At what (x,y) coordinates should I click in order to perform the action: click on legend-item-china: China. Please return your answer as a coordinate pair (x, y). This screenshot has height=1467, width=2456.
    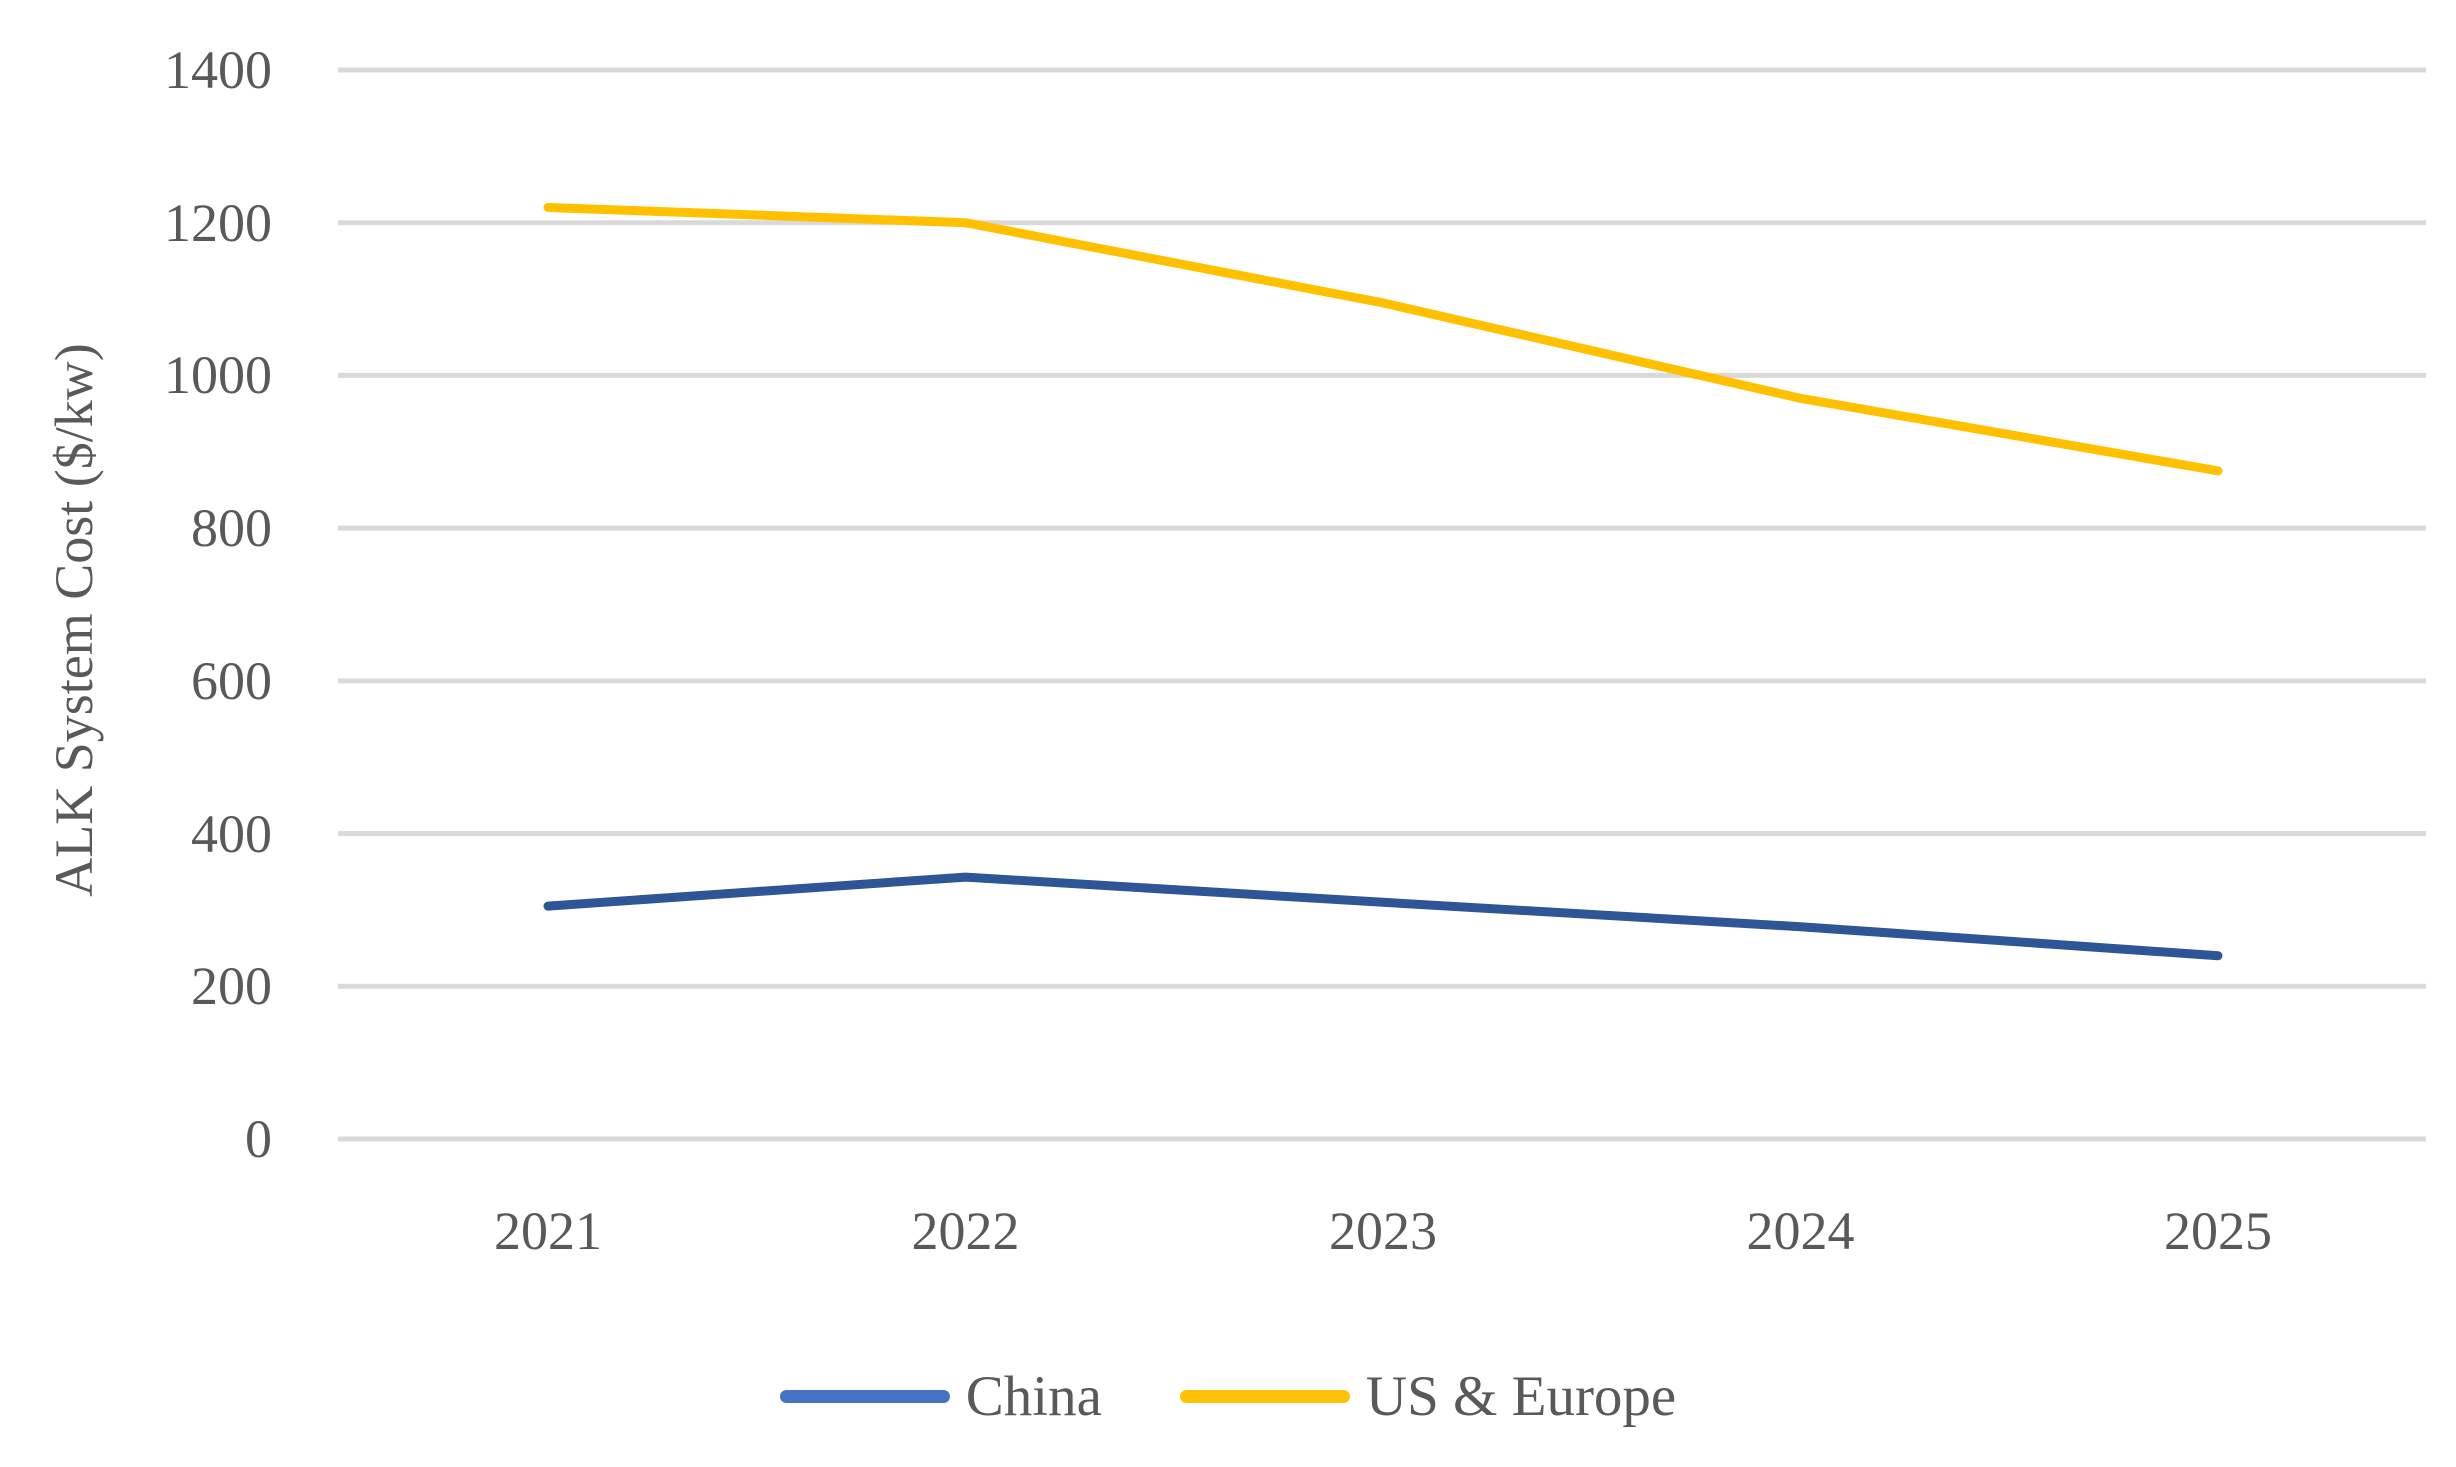
    Looking at the image, I should click on (940, 1396).